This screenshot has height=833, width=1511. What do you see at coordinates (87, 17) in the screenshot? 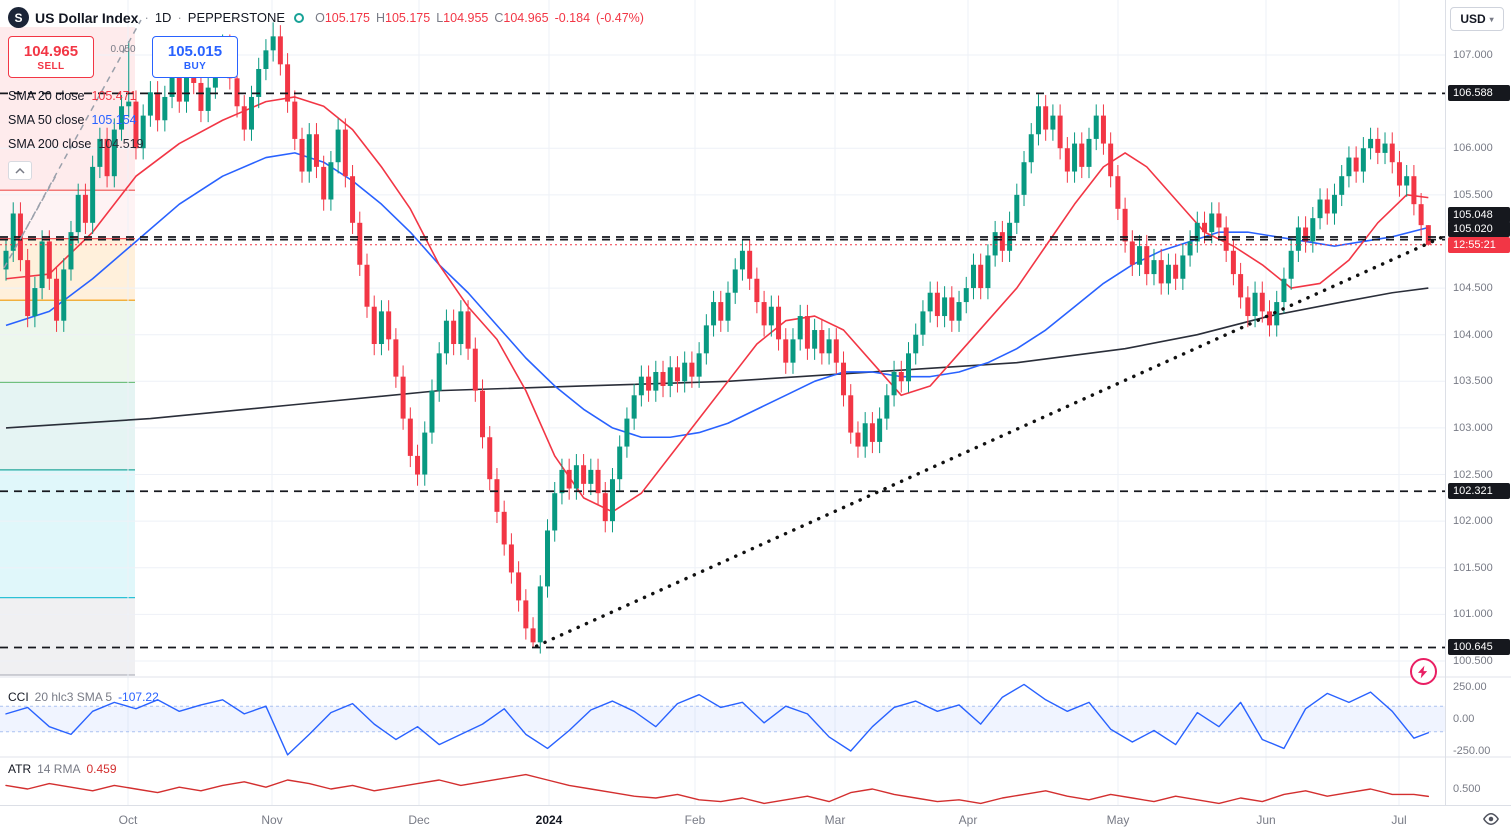
I see `symbol-name: US Dollar Index` at bounding box center [87, 17].